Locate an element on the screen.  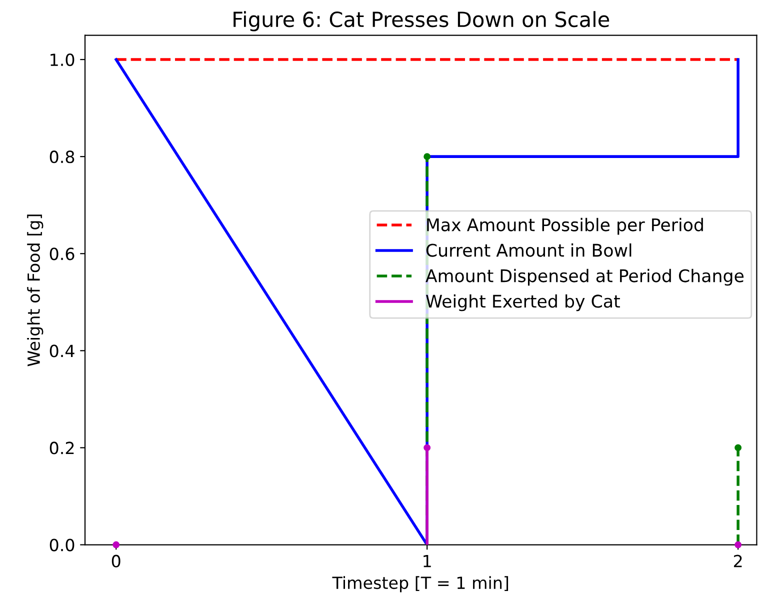
legend-label: Amount Dispensed at Period Change is located at coordinates (585, 277).